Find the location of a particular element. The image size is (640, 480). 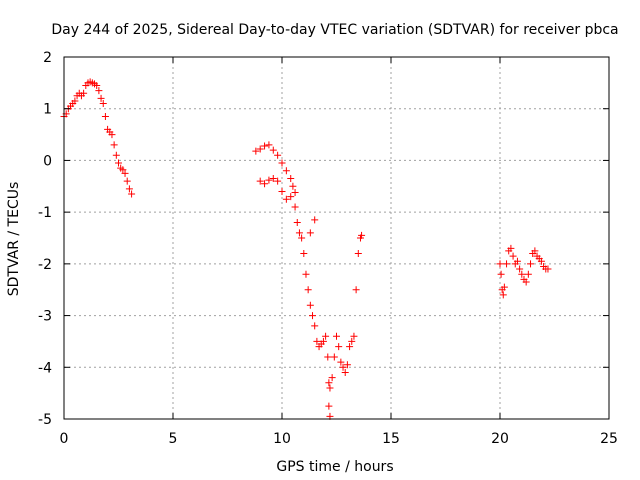

y-tick-label: -3 is located at coordinates (45, 317).